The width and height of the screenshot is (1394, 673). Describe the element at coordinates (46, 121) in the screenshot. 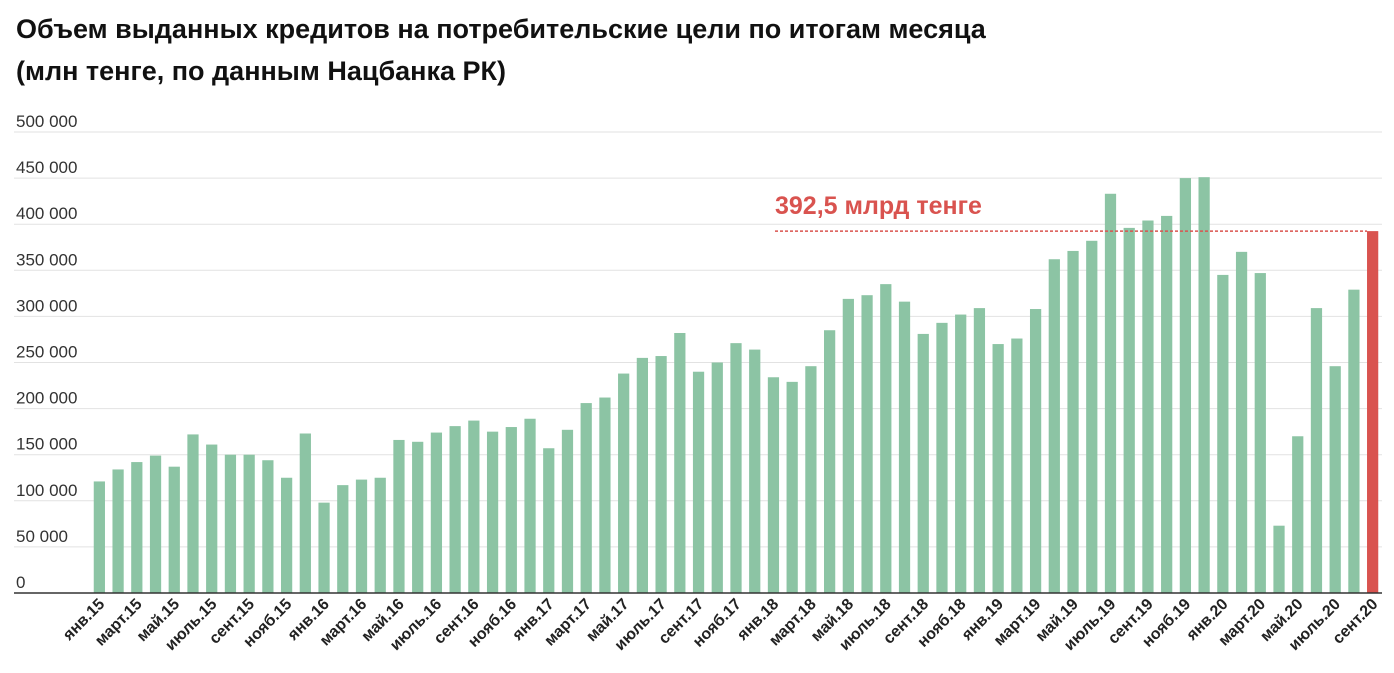

I see `y-tick-label: 500 000` at that location.